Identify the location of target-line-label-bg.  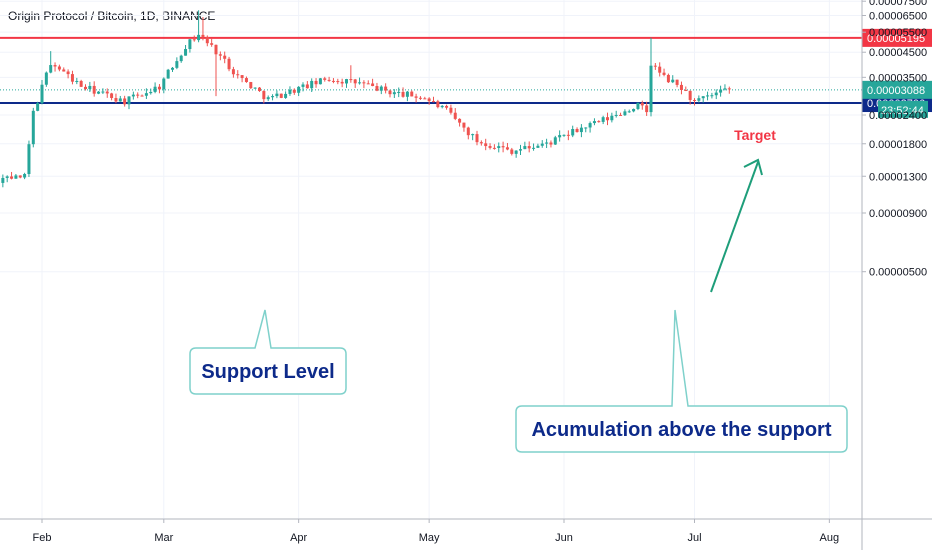
(897, 37).